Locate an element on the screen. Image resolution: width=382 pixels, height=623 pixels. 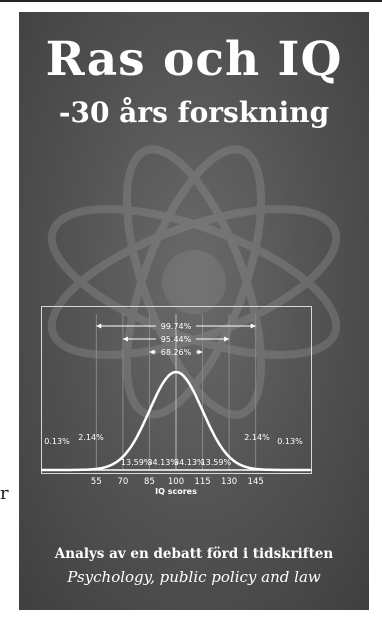
x-axis-label: IQ scores is located at coordinates (176, 491).